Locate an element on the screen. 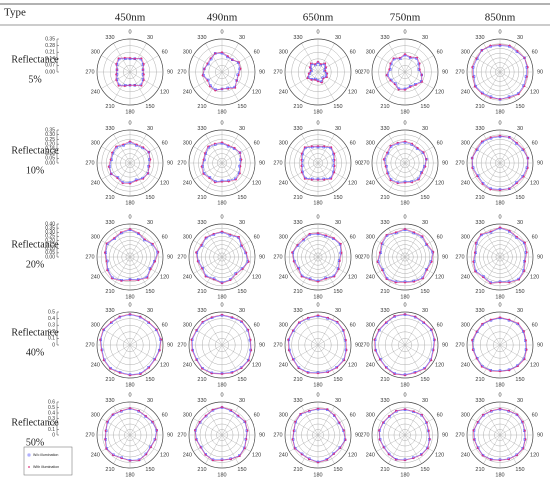 Image resolution: width=550 pixels, height=484 pixels. angle-label: 330 is located at coordinates (297, 223).